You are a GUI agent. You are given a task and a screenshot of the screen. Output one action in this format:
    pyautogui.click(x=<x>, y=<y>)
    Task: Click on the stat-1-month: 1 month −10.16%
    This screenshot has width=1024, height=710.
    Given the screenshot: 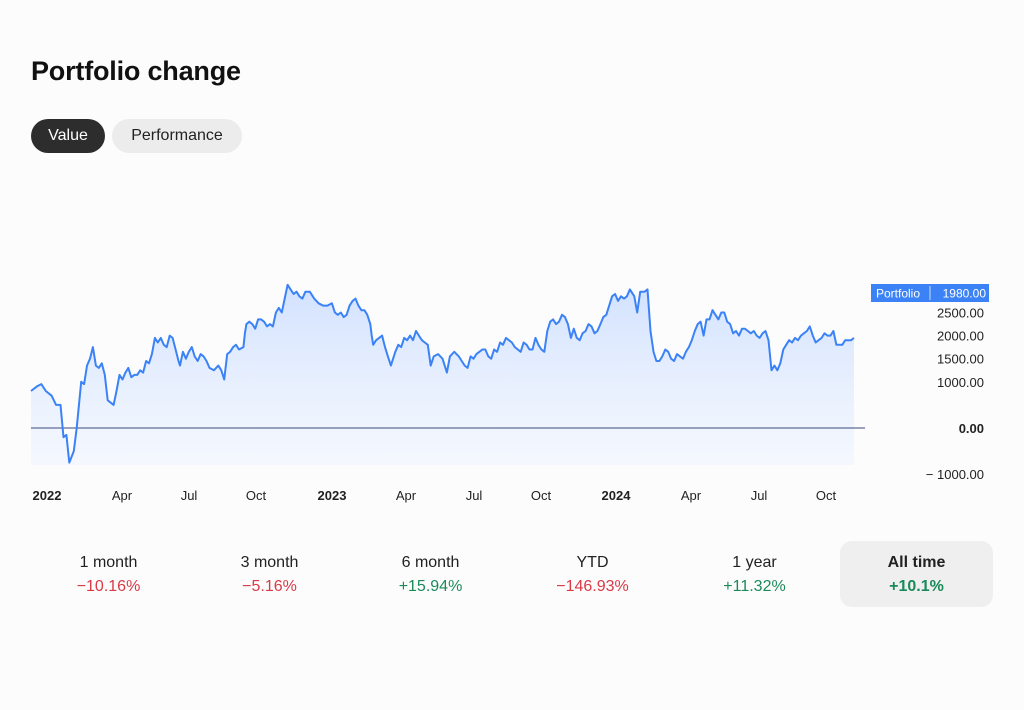 What is the action you would take?
    pyautogui.click(x=108, y=574)
    